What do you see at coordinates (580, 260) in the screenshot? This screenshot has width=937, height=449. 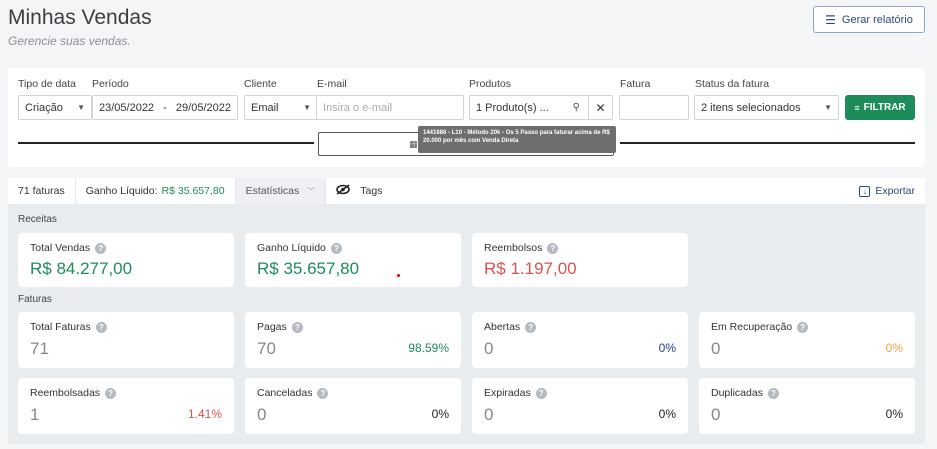 I see `reembolsos-card: Reembolsos? R$ 1.197,00` at bounding box center [580, 260].